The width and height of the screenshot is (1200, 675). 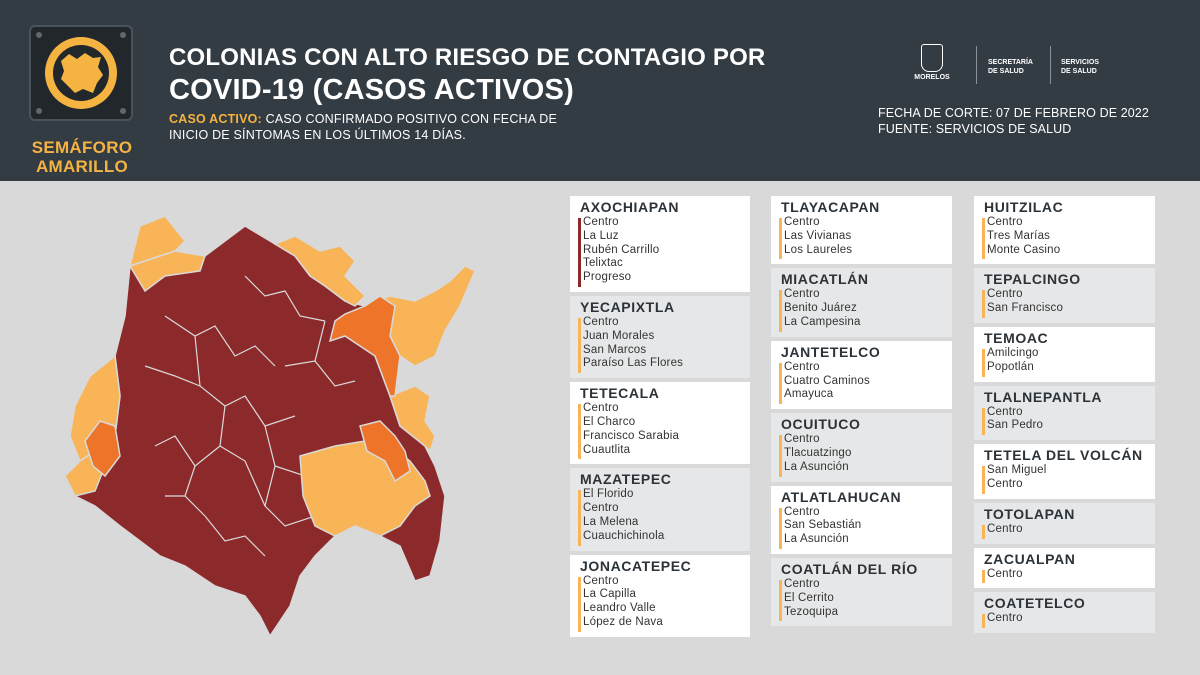 What do you see at coordinates (609, 421) in the screenshot?
I see `colonia-item: El Charco` at bounding box center [609, 421].